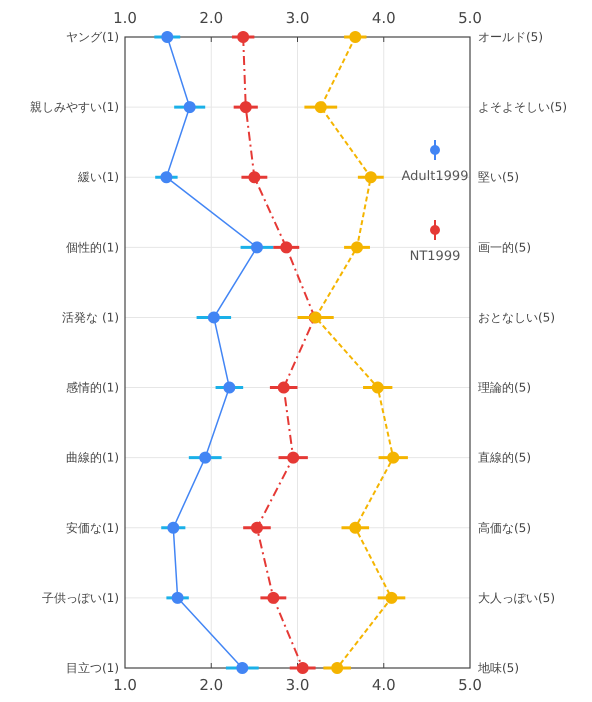 The height and width of the screenshot is (702, 592). What do you see at coordinates (80, 597) in the screenshot?
I see `y-tick-label: 子供っぽい(1)` at bounding box center [80, 597].